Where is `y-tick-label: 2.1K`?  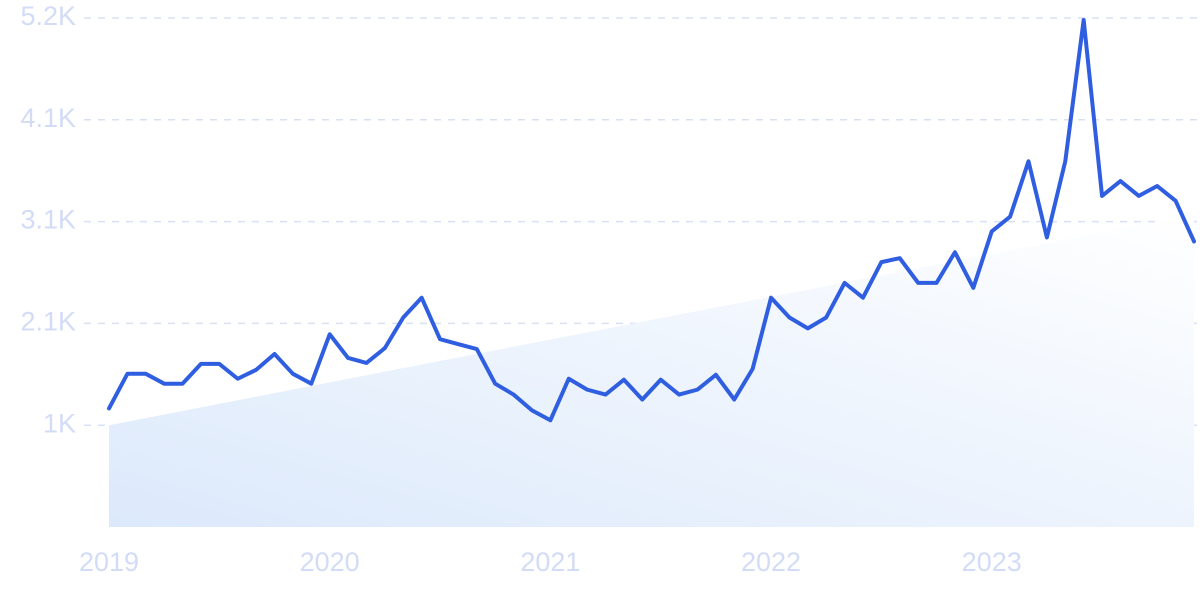
y-tick-label: 2.1K is located at coordinates (48, 322).